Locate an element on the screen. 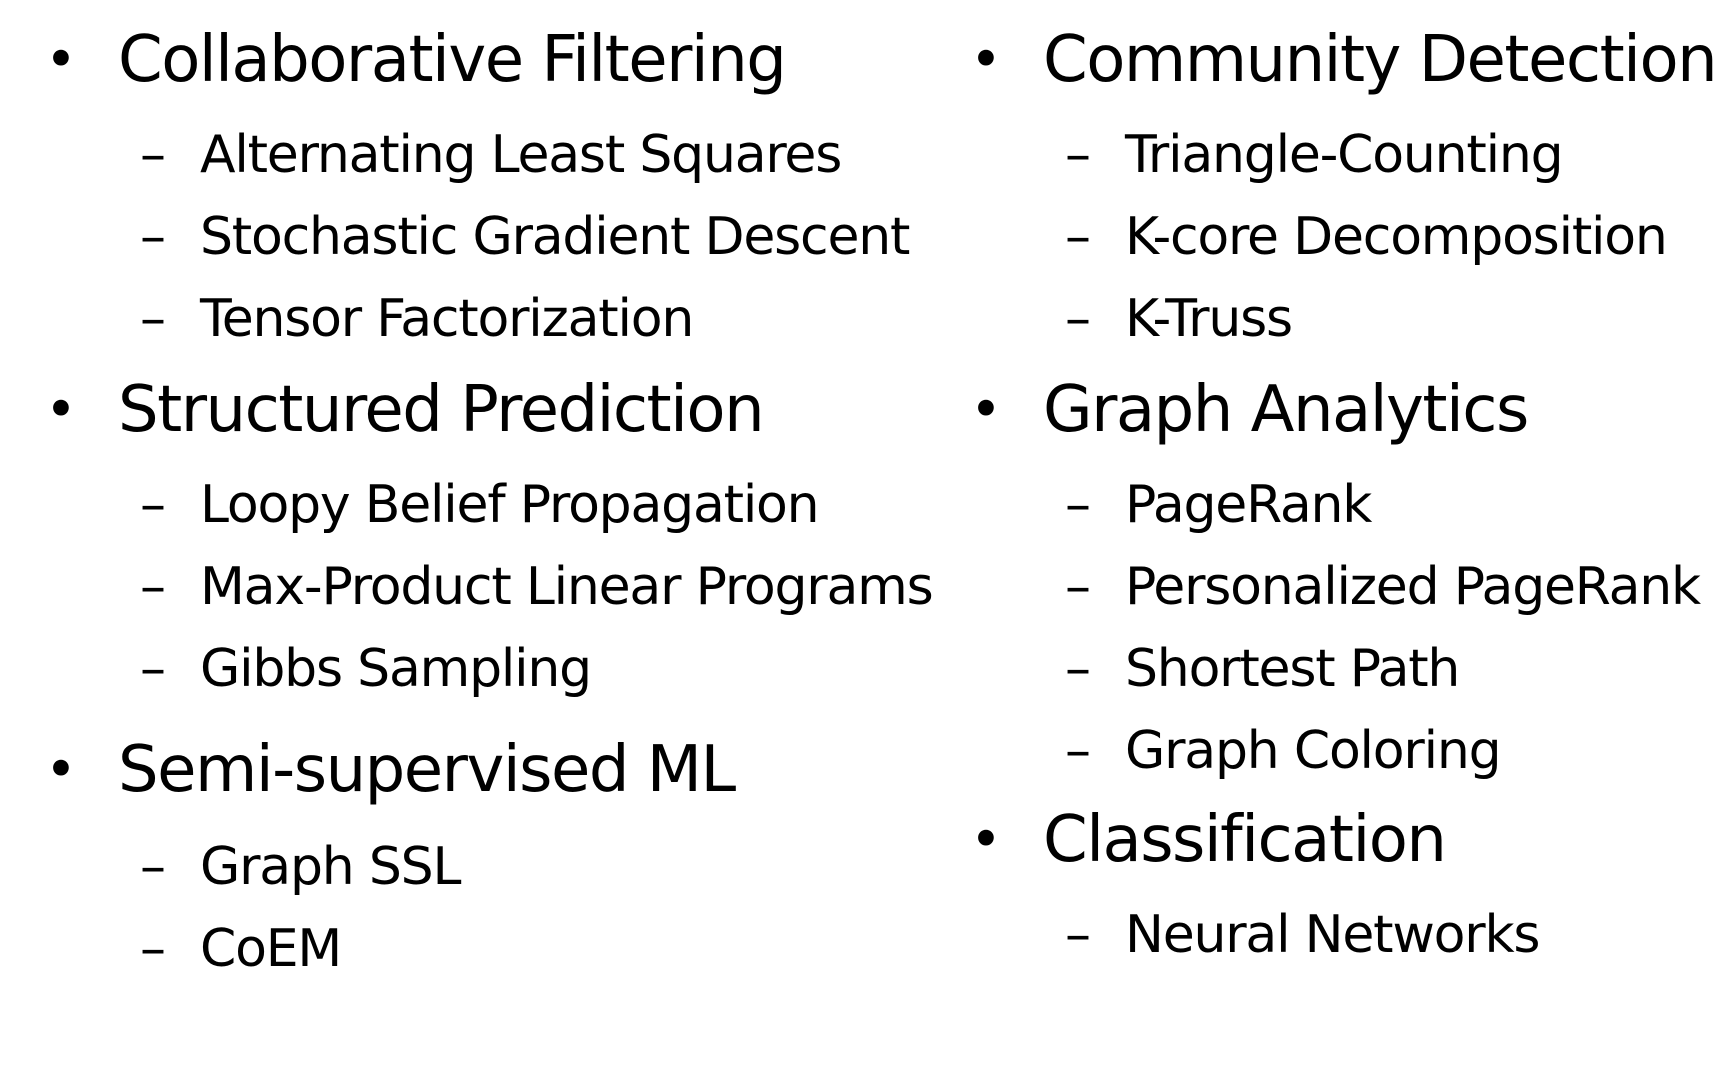 The height and width of the screenshot is (1078, 1716). list-item-label: Shortest Path is located at coordinates (1292, 669).